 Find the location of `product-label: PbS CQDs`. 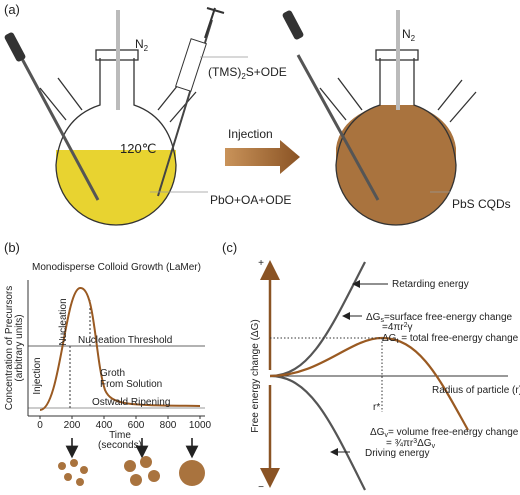

product-label: PbS CQDs is located at coordinates (481, 204).